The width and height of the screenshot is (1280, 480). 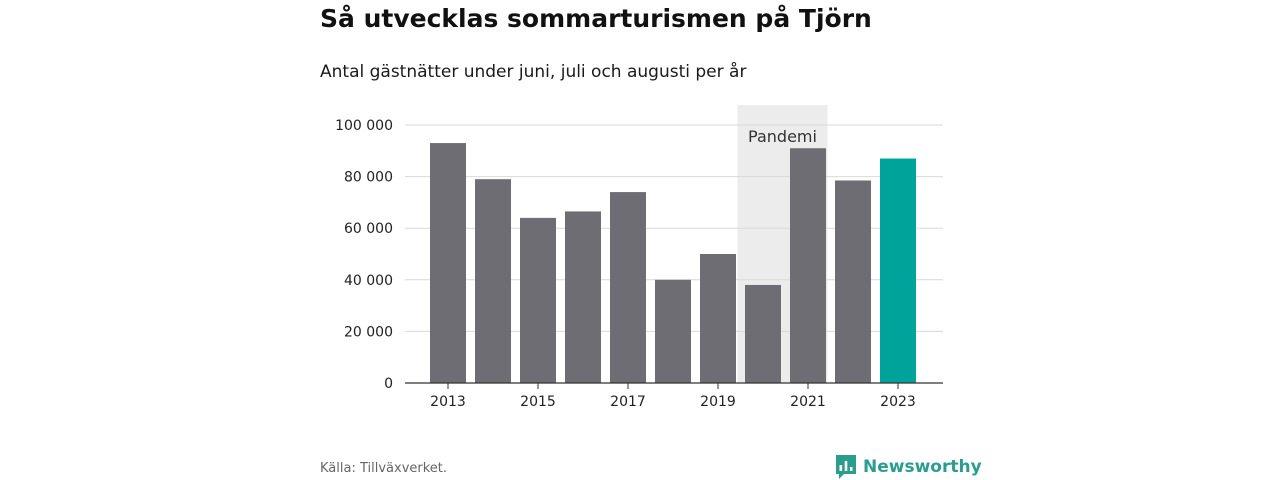 What do you see at coordinates (853, 281) in the screenshot?
I see `bar-2022` at bounding box center [853, 281].